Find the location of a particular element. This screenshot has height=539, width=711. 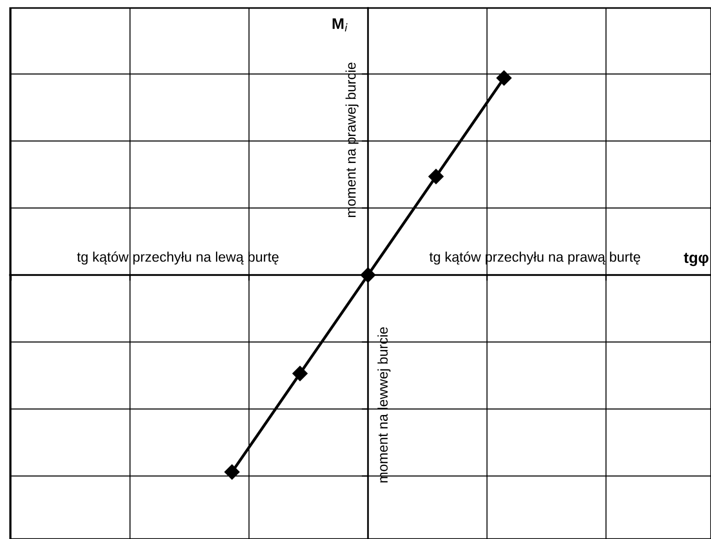

y-axis-title: M$_{i}$ is located at coordinates (340, 25).